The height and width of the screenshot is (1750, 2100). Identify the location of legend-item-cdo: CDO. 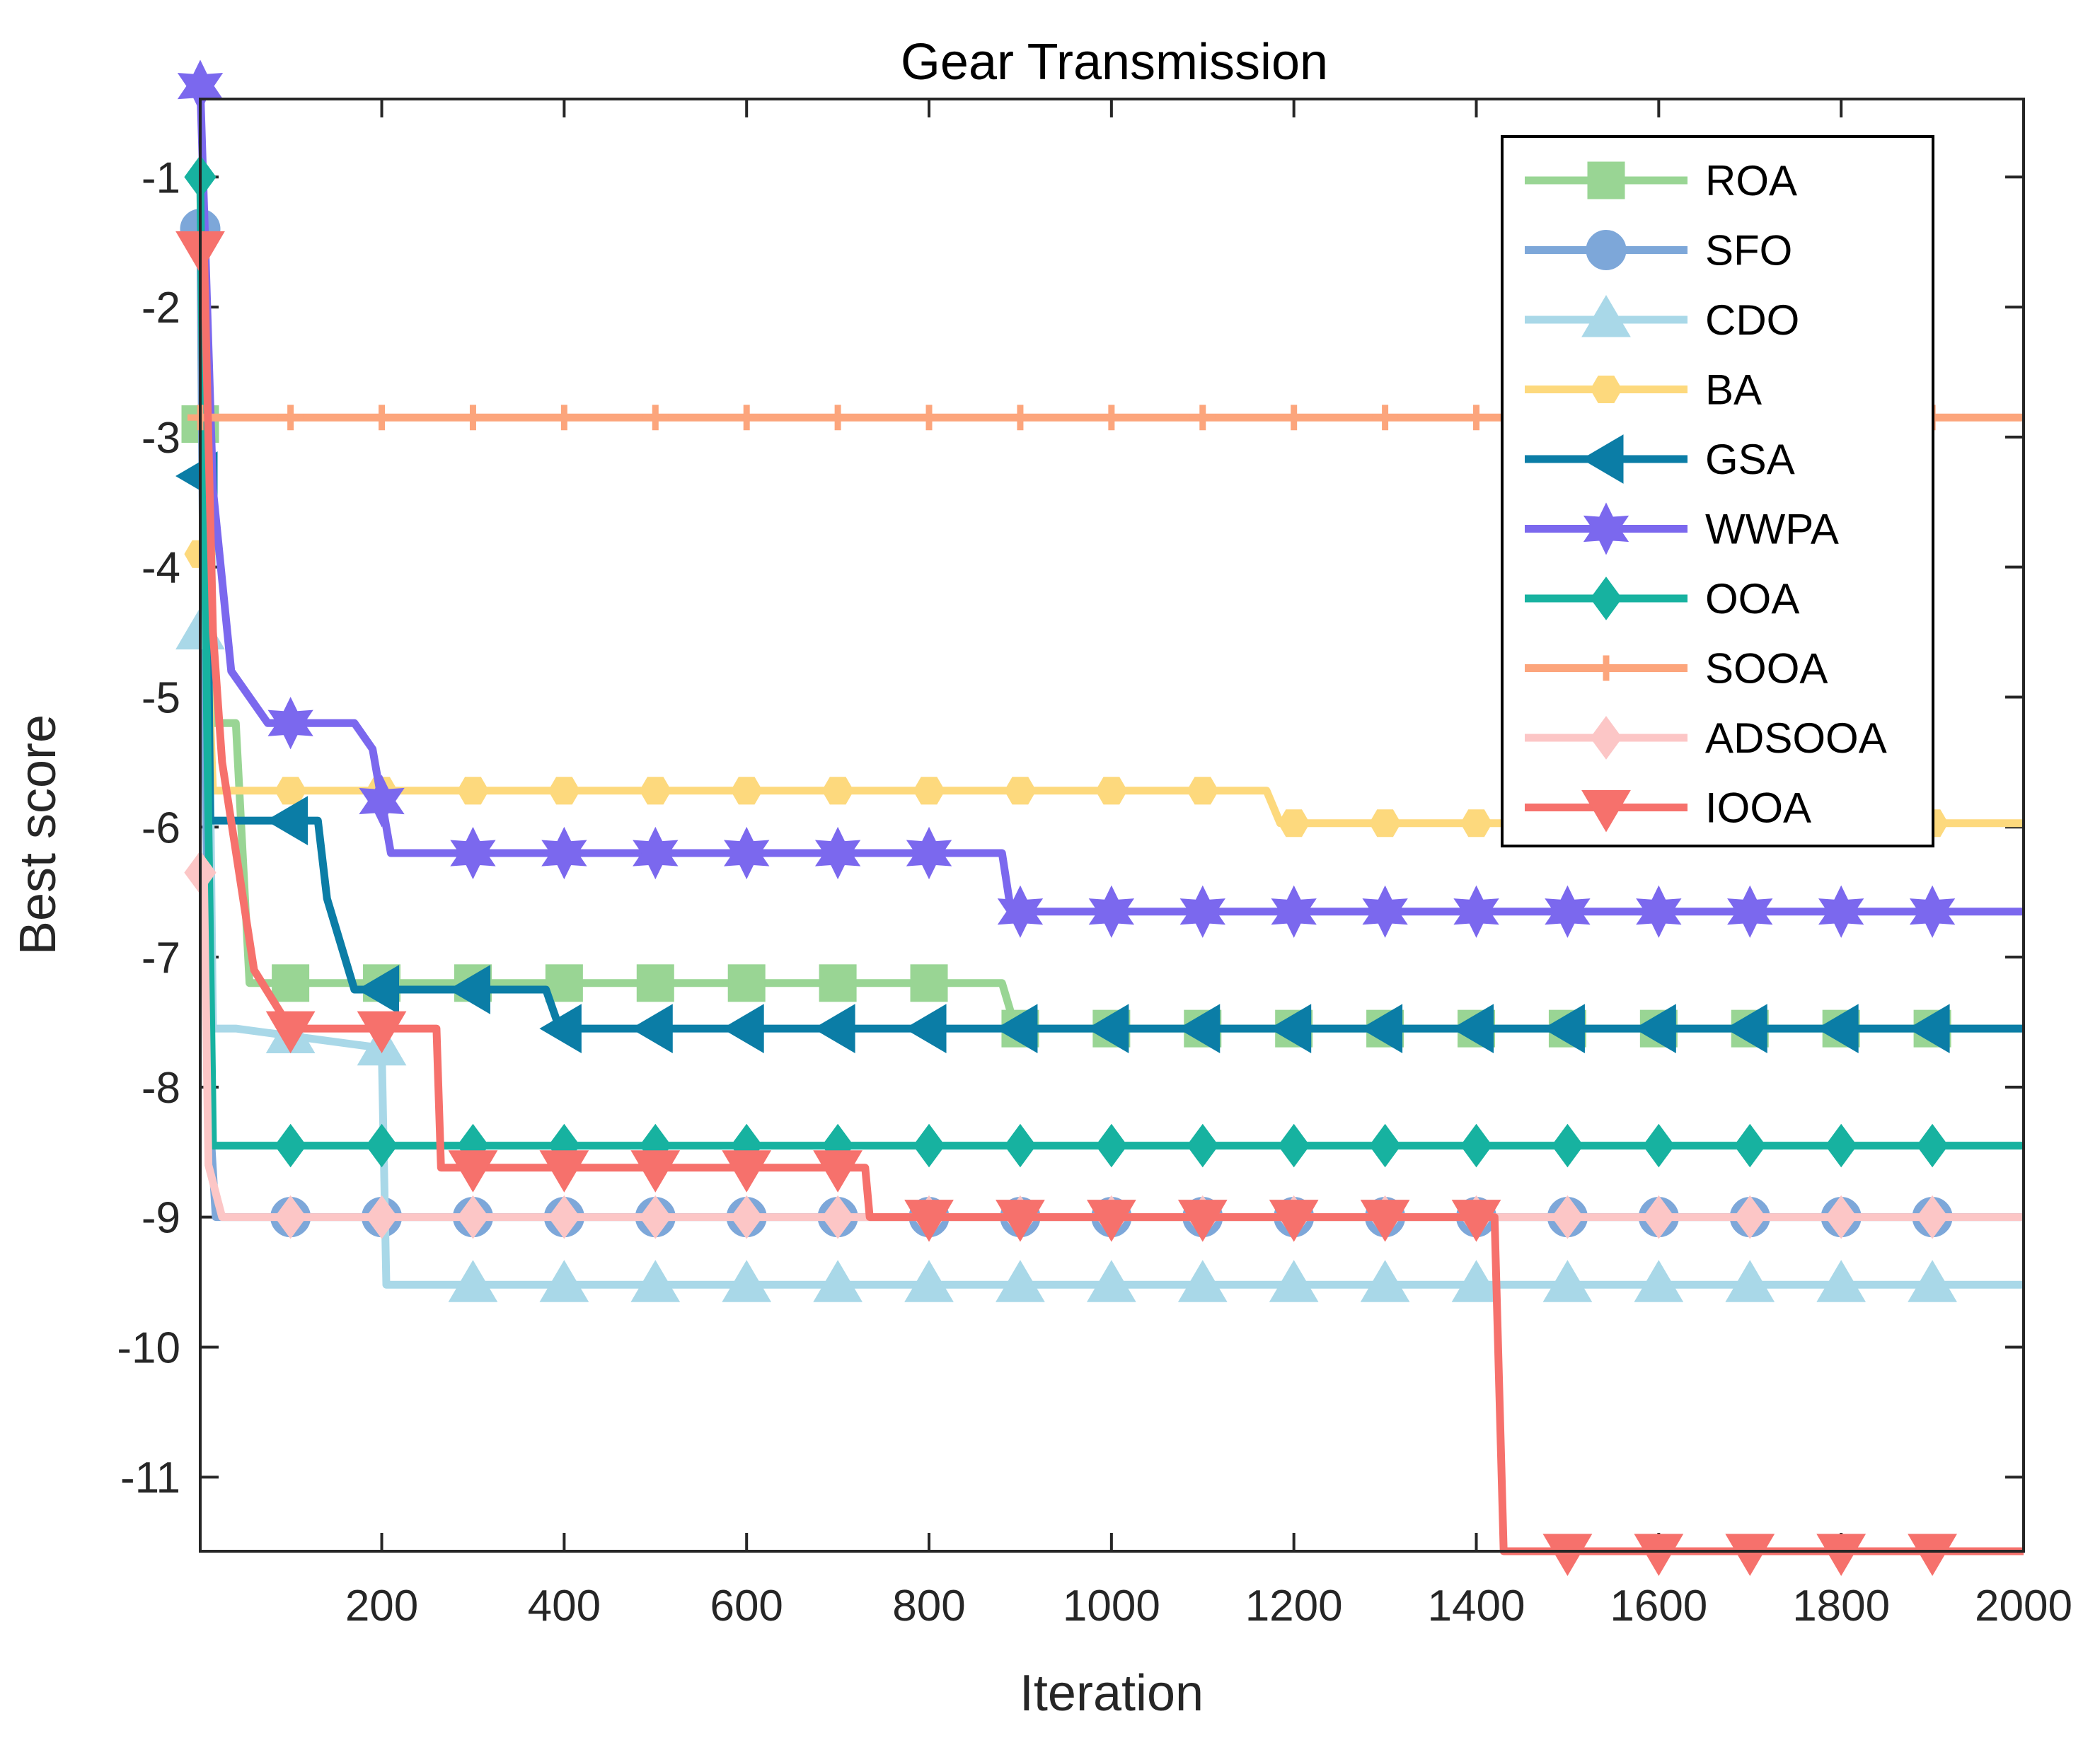
(1662, 319).